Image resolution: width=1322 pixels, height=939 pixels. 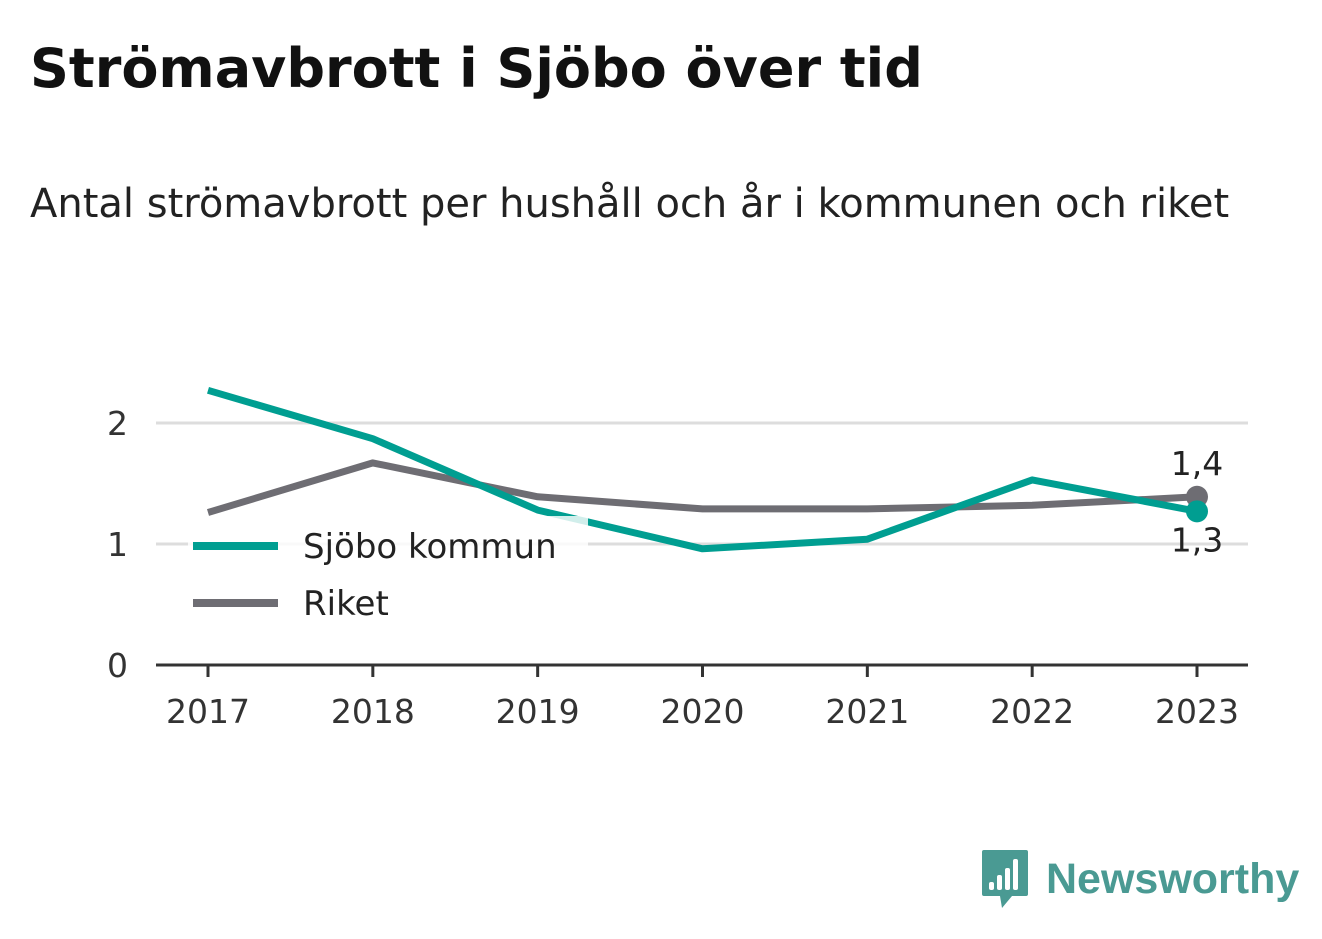 I want to click on y-axis-ticks: 0 1 2, so click(x=117, y=544).